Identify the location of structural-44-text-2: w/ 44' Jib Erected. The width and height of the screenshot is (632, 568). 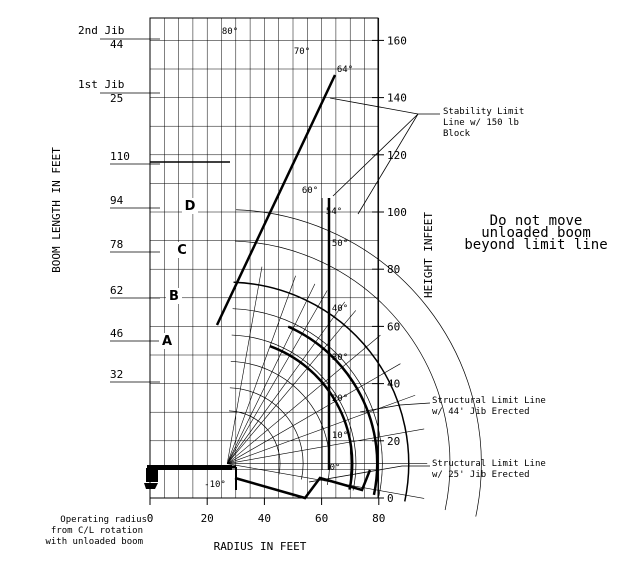
(481, 412).